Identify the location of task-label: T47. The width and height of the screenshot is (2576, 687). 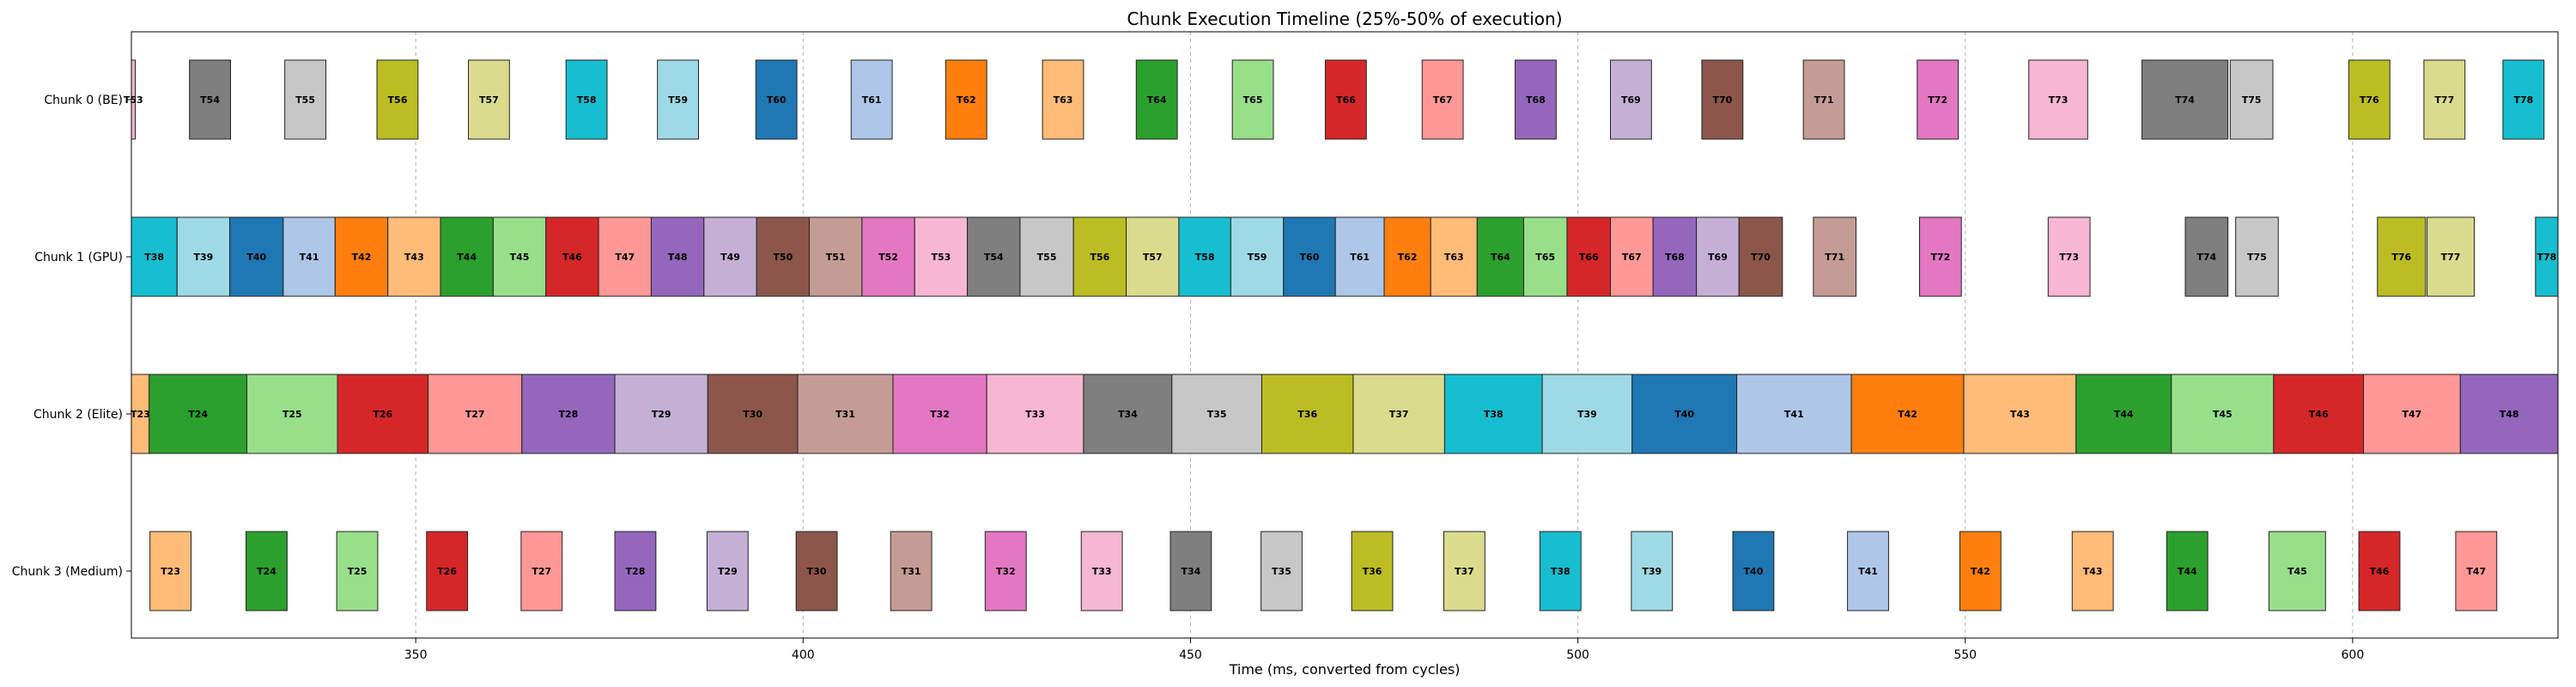
(2476, 571).